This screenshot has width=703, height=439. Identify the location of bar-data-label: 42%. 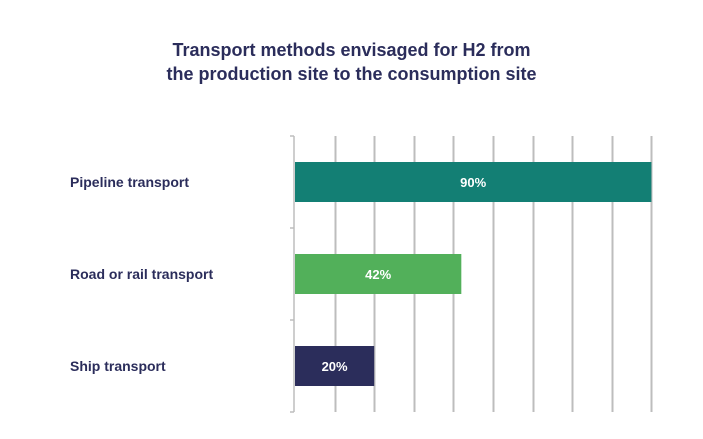
(378, 274).